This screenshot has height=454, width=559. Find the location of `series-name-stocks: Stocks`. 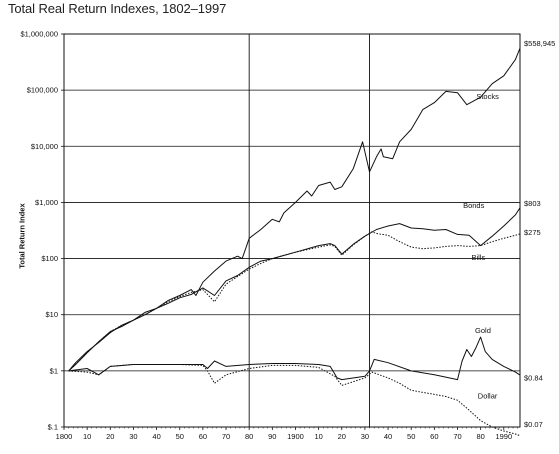

series-name-stocks: Stocks is located at coordinates (487, 96).